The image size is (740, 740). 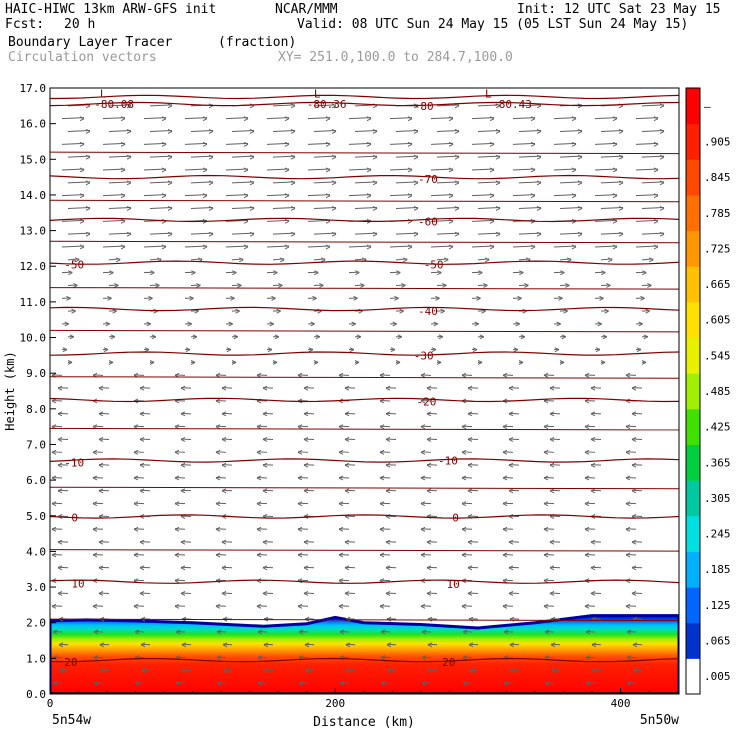 I want to click on y-tick-label: 11.0, so click(x=33, y=302).